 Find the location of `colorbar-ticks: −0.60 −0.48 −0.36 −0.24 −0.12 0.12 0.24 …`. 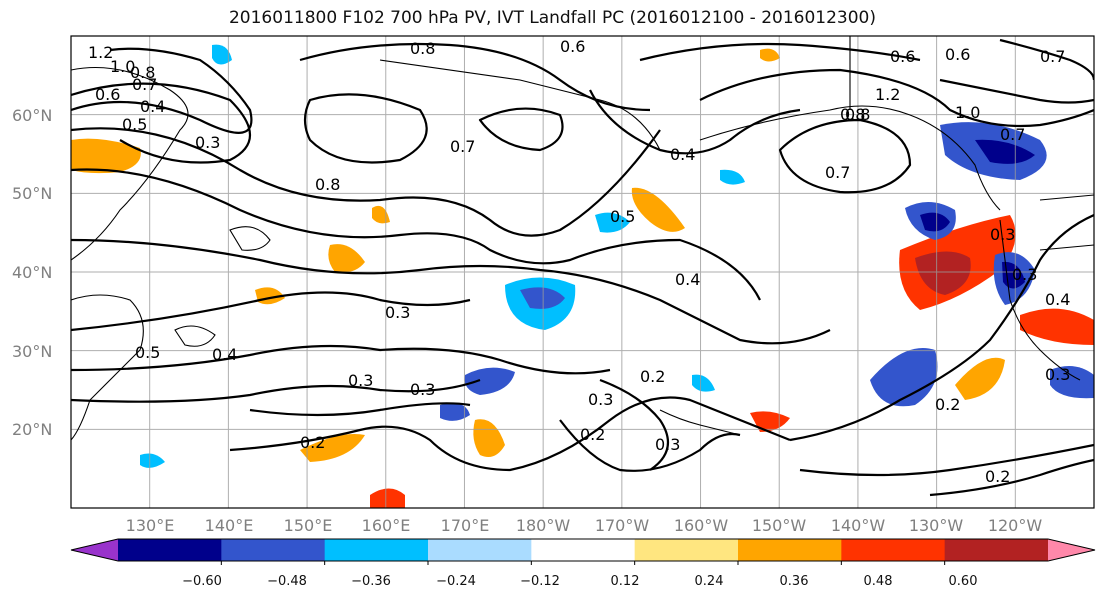

colorbar-ticks: −0.60 −0.48 −0.36 −0.24 −0.12 0.12 0.24 … is located at coordinates (579, 581).